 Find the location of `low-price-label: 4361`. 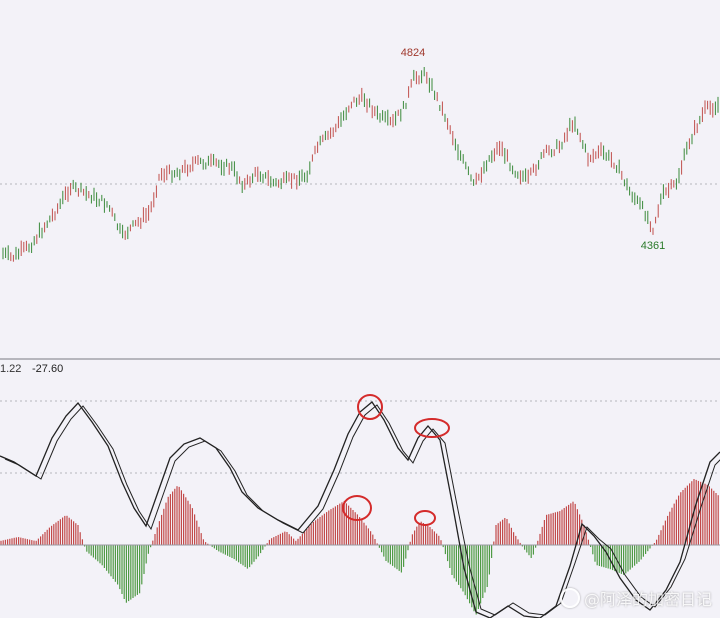

low-price-label: 4361 is located at coordinates (653, 246).